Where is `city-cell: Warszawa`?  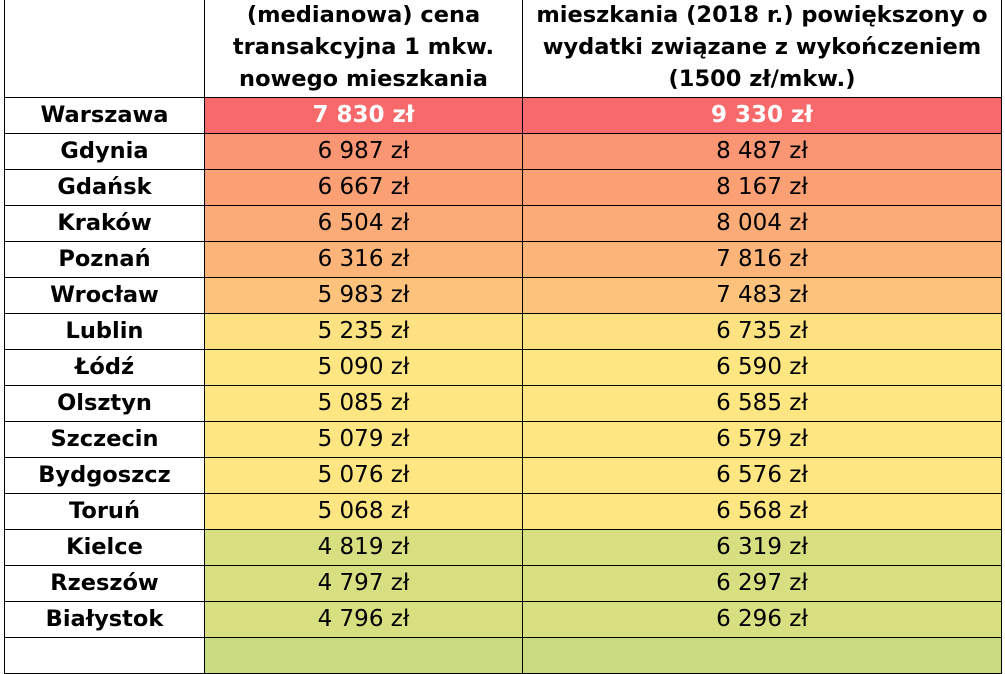 city-cell: Warszawa is located at coordinates (104, 115).